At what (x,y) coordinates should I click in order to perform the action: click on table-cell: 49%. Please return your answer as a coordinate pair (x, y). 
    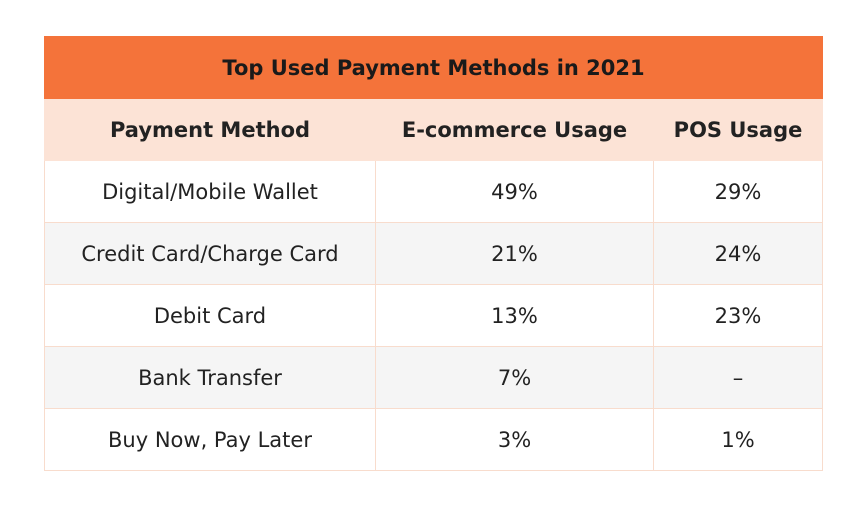
    Looking at the image, I should click on (514, 191).